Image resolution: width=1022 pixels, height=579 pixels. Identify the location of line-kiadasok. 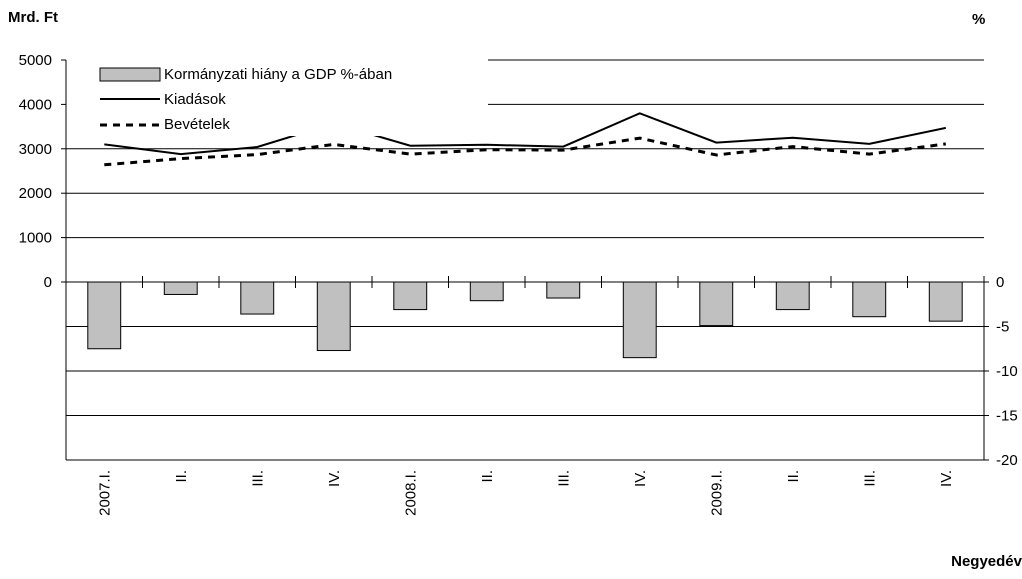
(525, 134).